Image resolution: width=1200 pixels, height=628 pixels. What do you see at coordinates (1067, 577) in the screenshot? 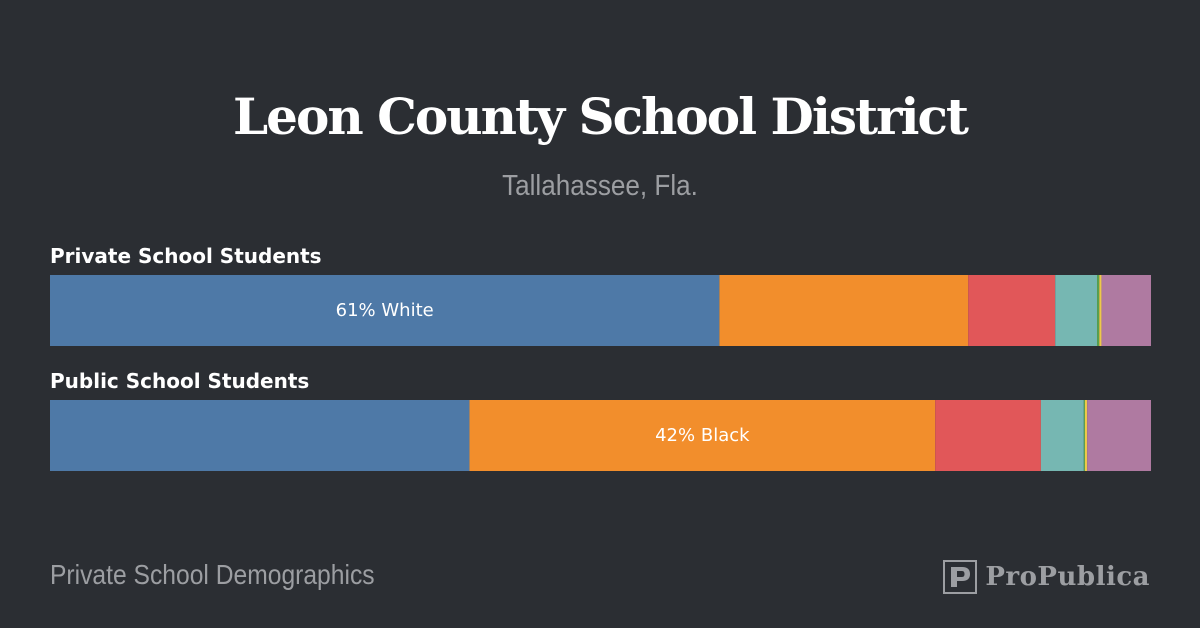
I see `propublica-wordmark: ProPublica` at bounding box center [1067, 577].